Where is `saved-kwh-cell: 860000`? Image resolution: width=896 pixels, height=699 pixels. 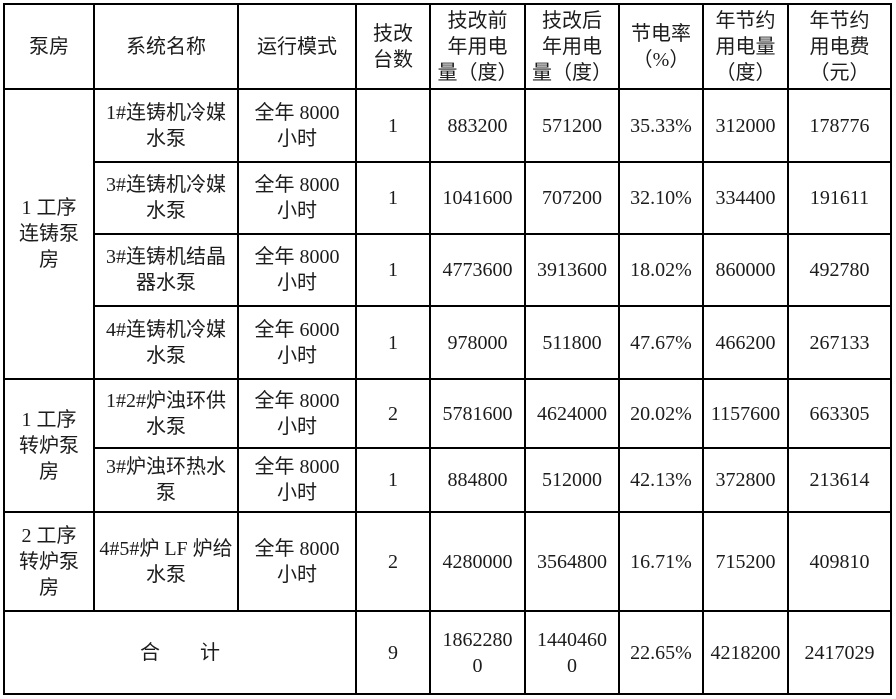
saved-kwh-cell: 860000 is located at coordinates (745, 270).